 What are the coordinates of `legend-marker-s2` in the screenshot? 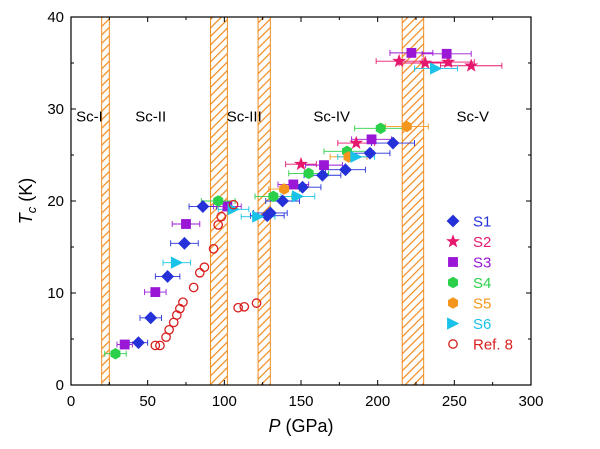 It's located at (453, 241).